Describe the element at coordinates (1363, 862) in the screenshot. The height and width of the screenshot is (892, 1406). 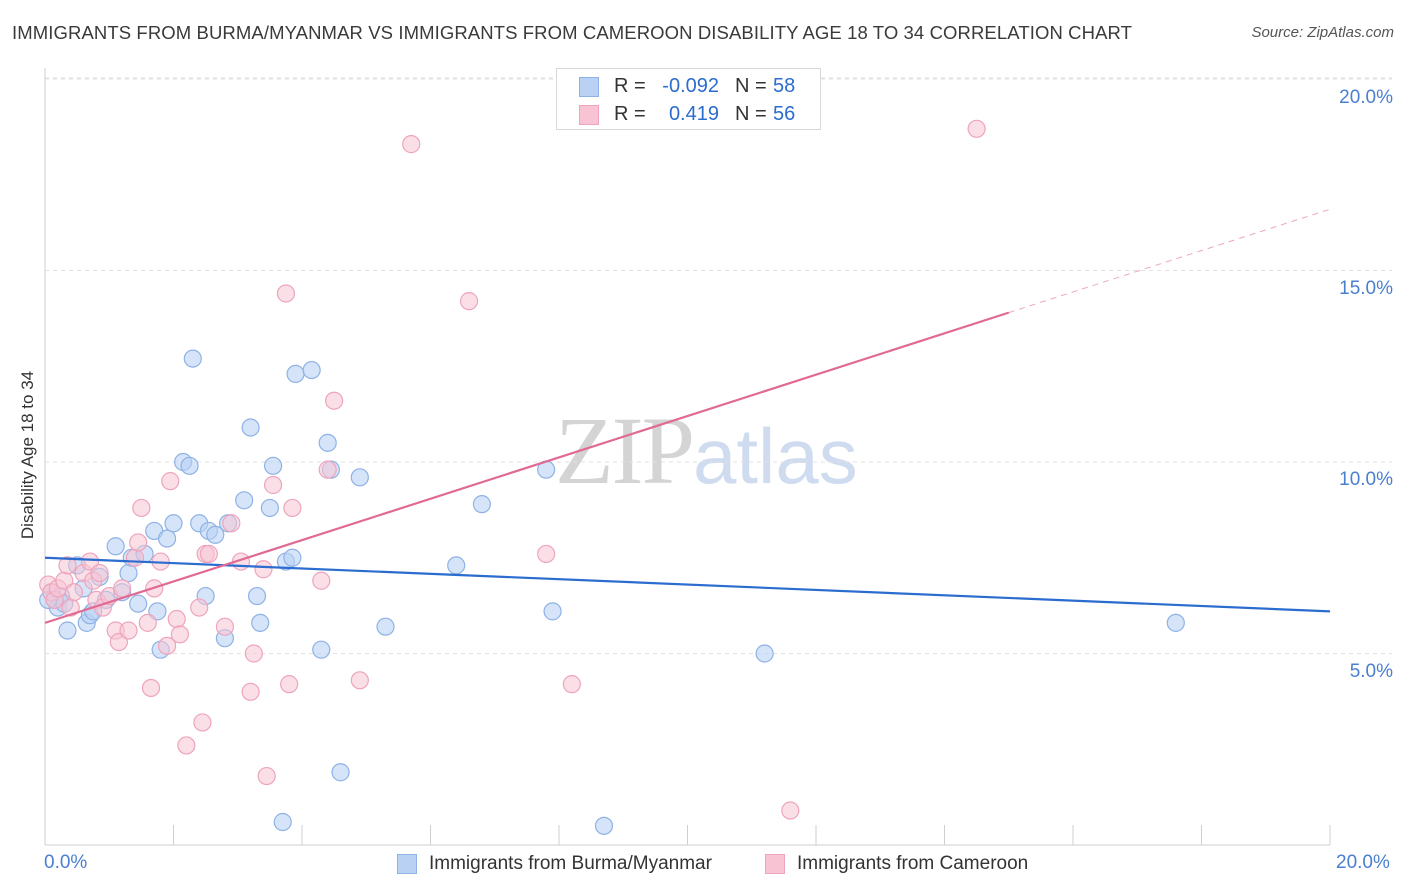
I see `x-tick-label-max: 20.0%` at that location.